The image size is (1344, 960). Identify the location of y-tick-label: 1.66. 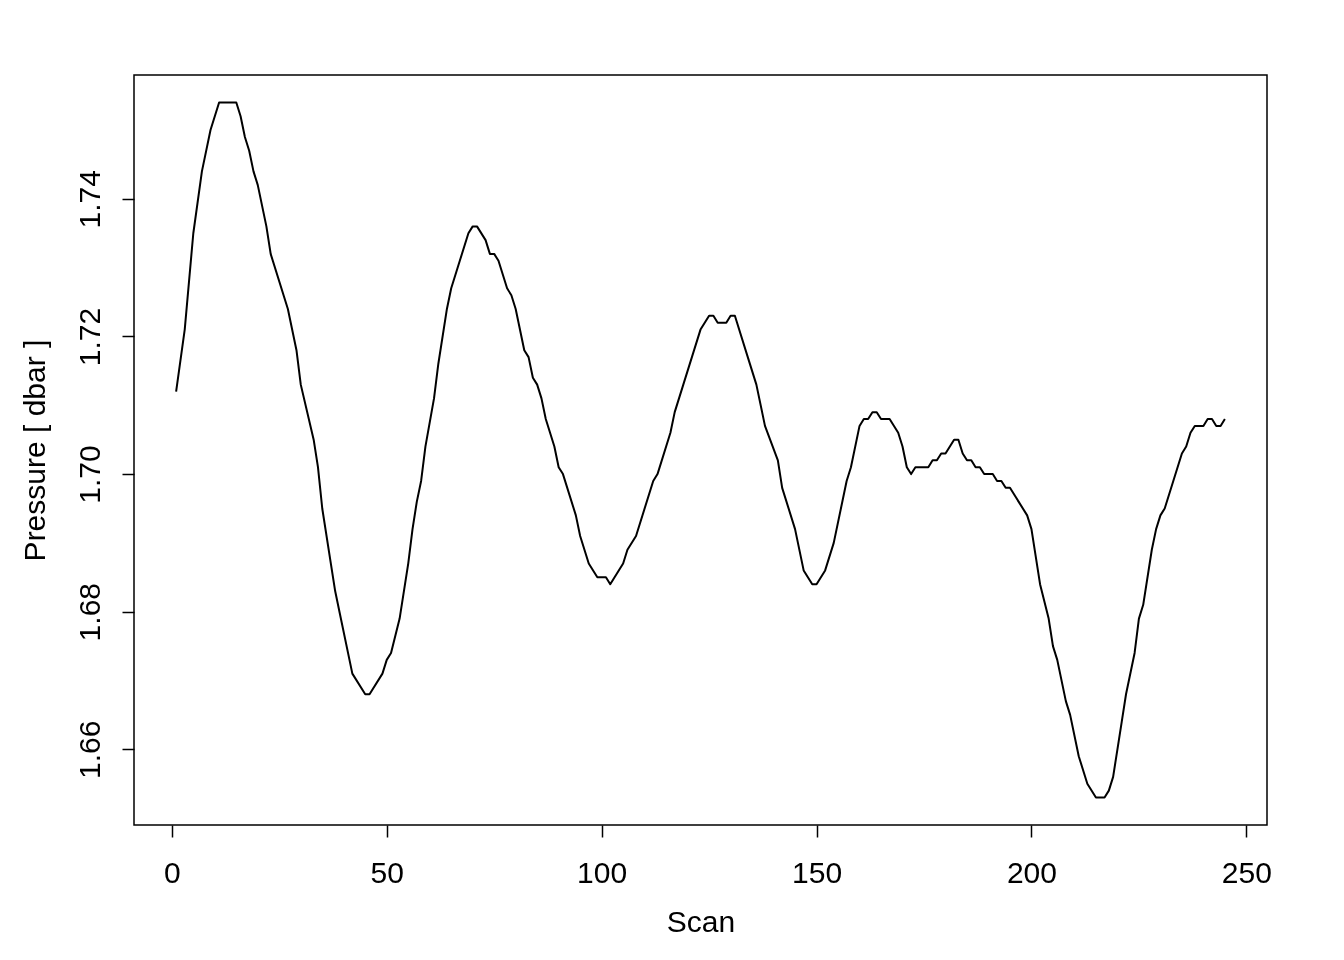
(89, 750).